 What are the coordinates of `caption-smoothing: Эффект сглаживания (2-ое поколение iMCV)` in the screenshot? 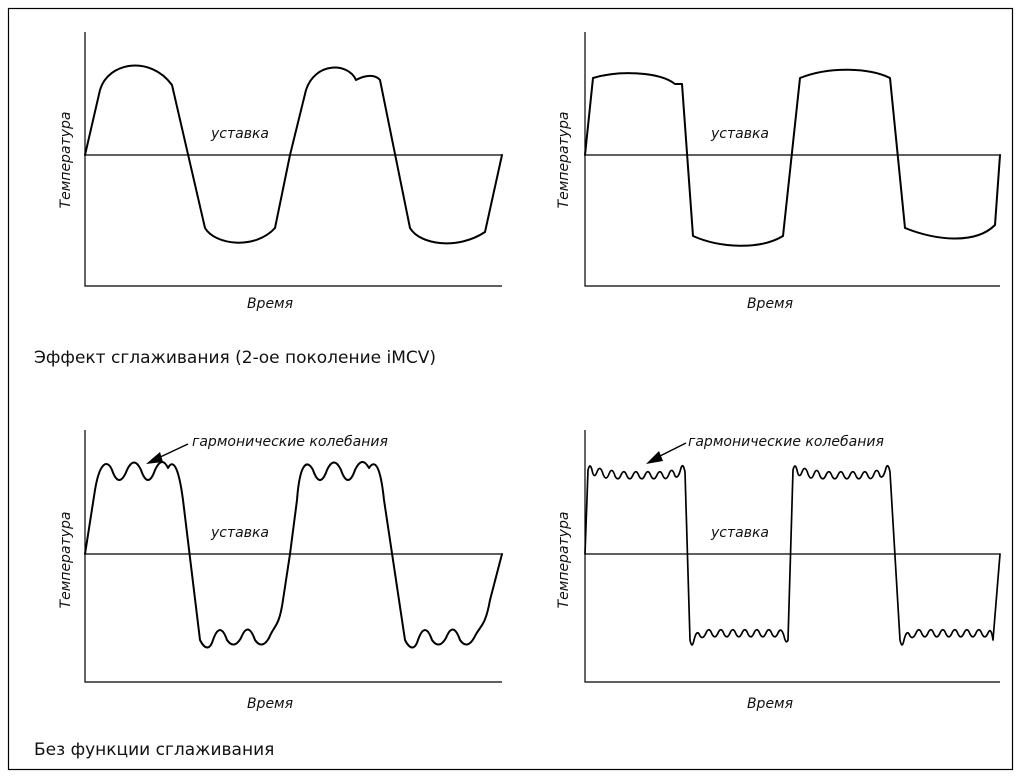 It's located at (235, 358).